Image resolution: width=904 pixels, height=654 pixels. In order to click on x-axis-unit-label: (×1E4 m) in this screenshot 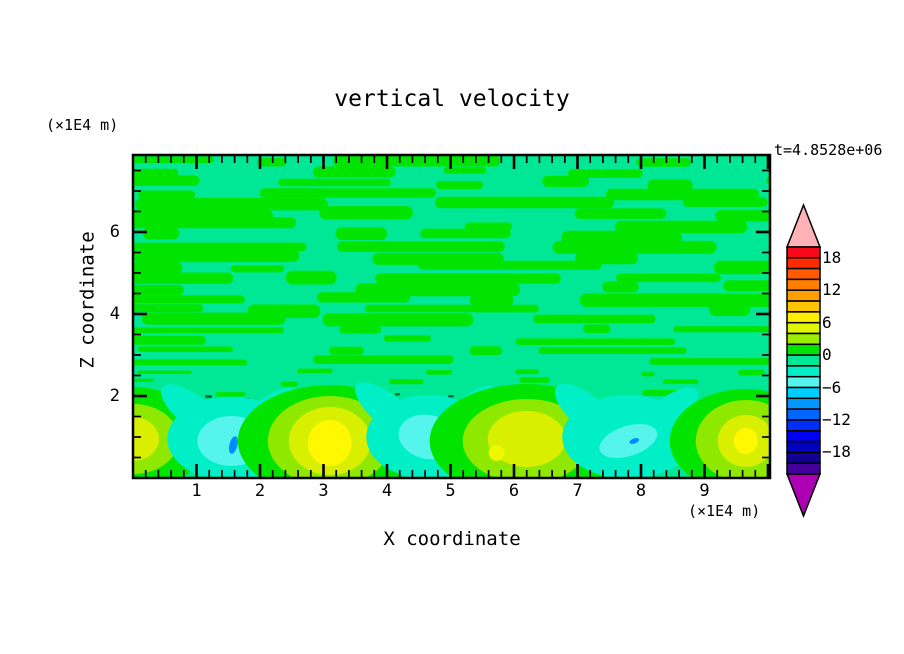, I will do `click(724, 511)`.